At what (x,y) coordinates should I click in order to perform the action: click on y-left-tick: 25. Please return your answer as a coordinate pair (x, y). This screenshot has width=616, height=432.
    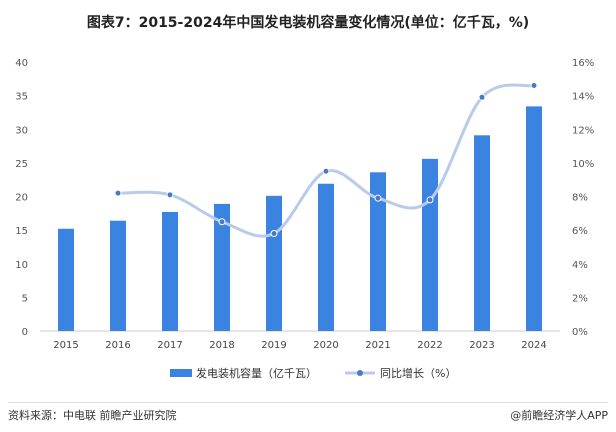
    Looking at the image, I should click on (21, 164).